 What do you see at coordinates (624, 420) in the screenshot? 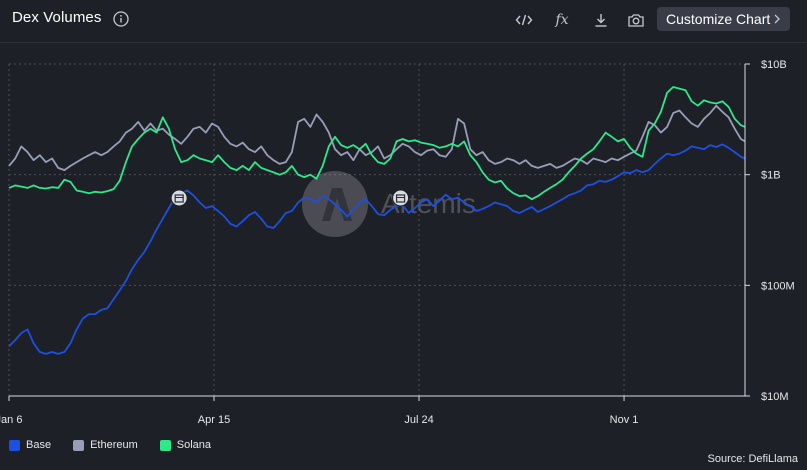
I see `x-tick-label: Nov 1` at bounding box center [624, 420].